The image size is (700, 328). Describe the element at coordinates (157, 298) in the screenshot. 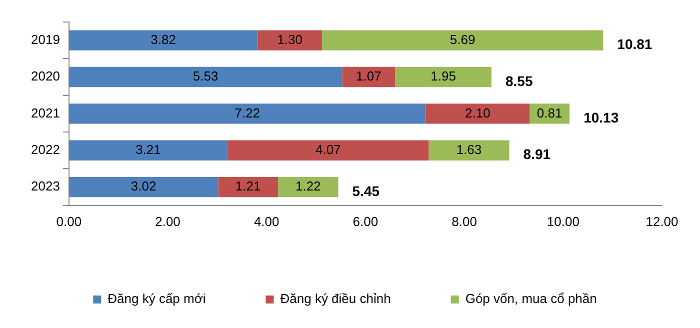

I see `legend-label: Đăng ký cấp mới` at that location.